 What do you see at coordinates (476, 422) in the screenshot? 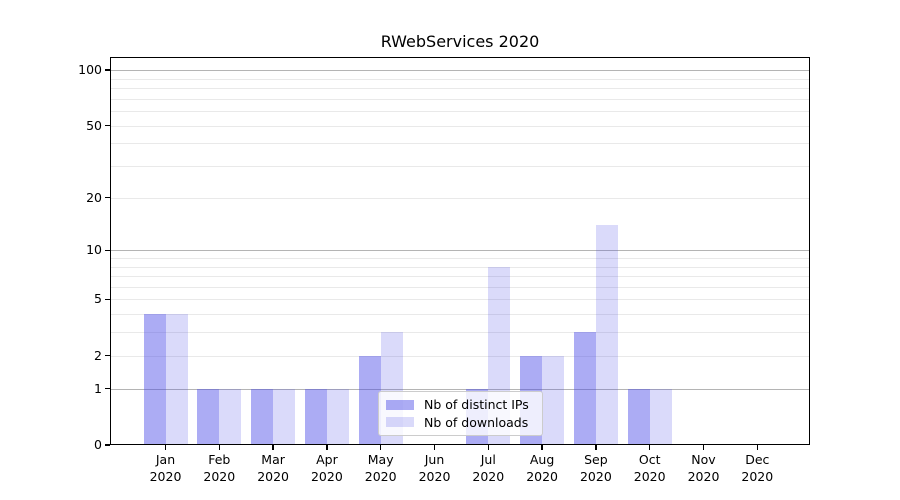
I see `legend-label-downloads: Nb of downloads` at bounding box center [476, 422].